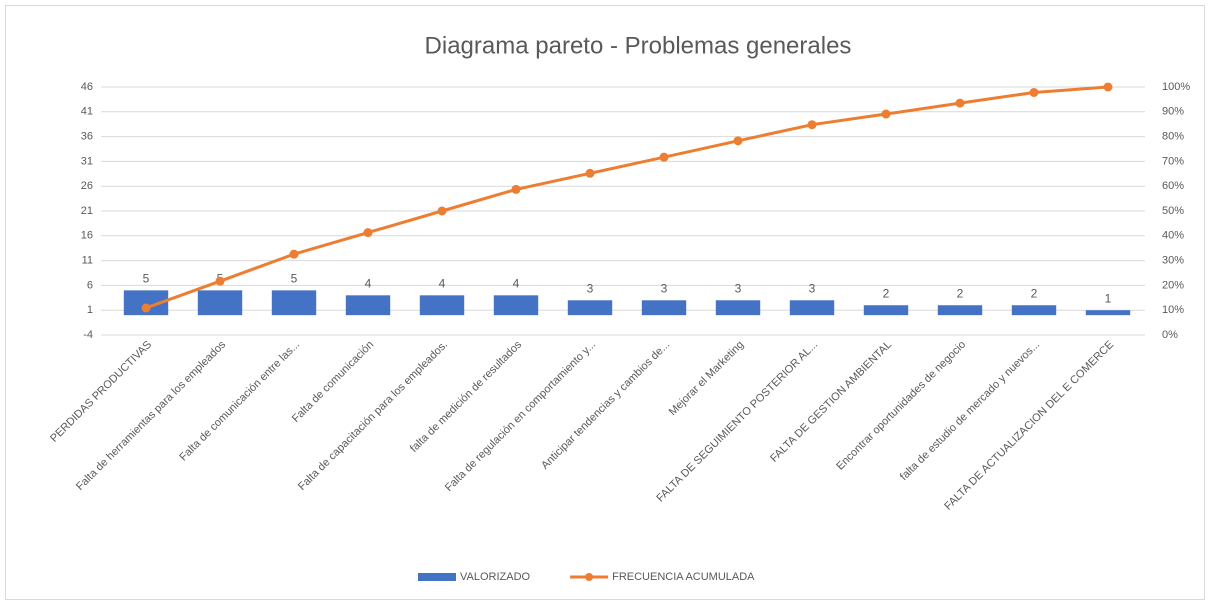 The height and width of the screenshot is (604, 1210). Describe the element at coordinates (87, 186) in the screenshot. I see `y-tick-label: 26` at that location.